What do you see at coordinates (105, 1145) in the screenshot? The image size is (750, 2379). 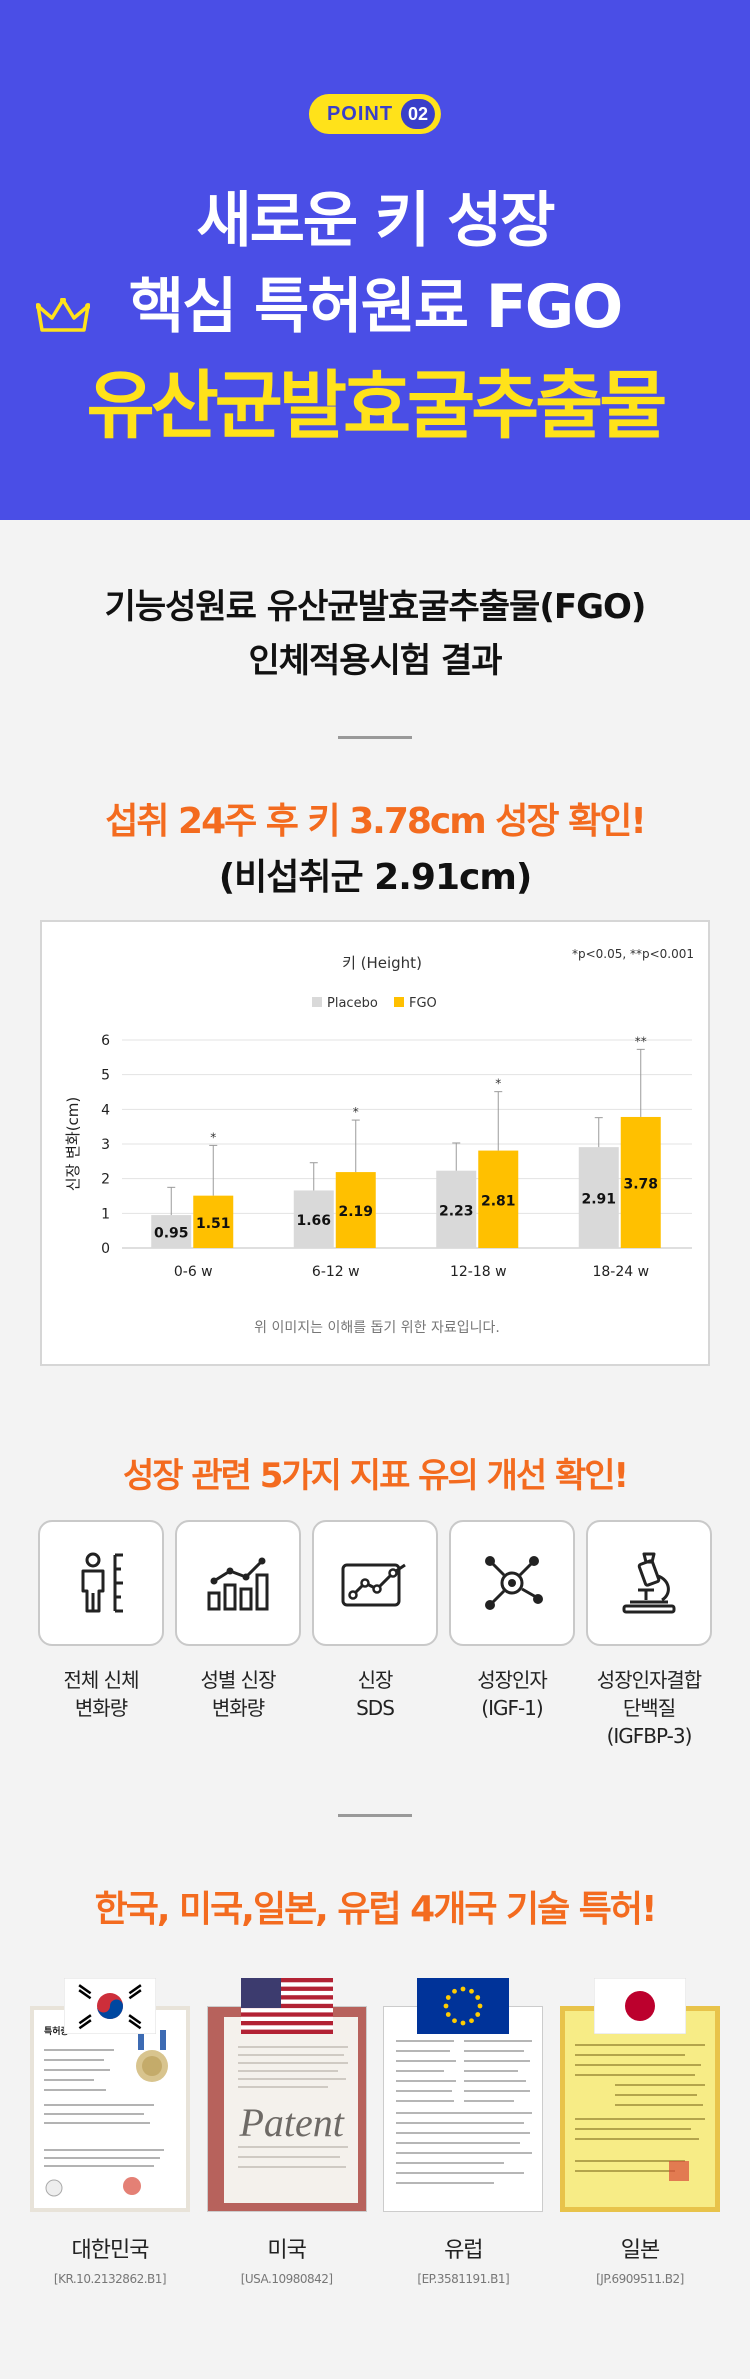 I see `y-tick-label: 3` at bounding box center [105, 1145].